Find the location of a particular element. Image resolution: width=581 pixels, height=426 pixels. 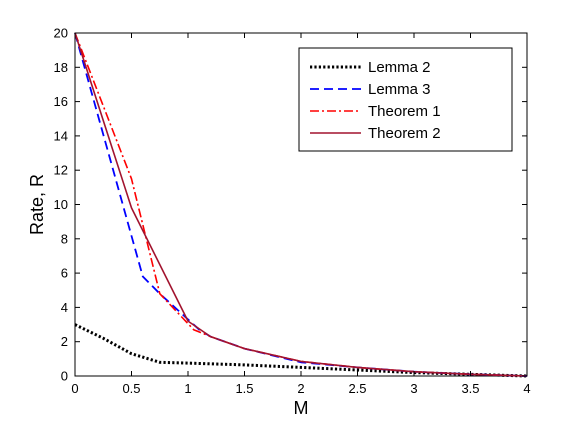

y-tick-label: 20 is located at coordinates (61, 33).